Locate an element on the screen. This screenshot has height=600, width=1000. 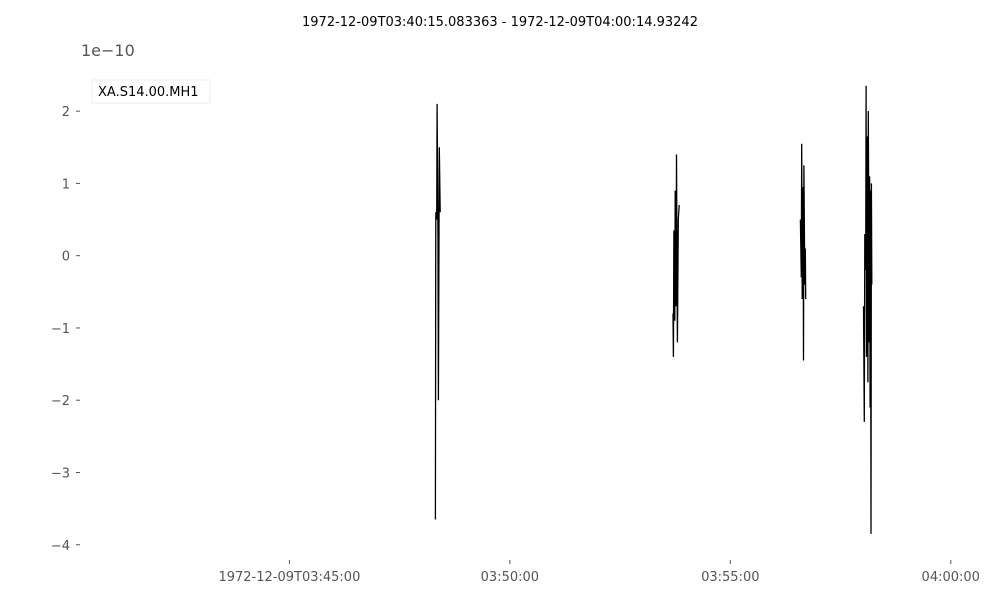
legend-box is located at coordinates (151, 91).